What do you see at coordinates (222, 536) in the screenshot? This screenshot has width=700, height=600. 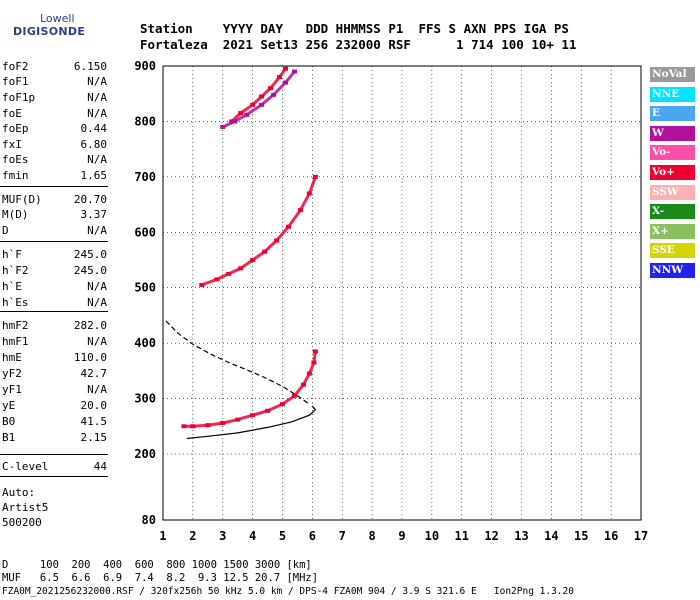 I see `x-tick-label-2: 3` at bounding box center [222, 536].